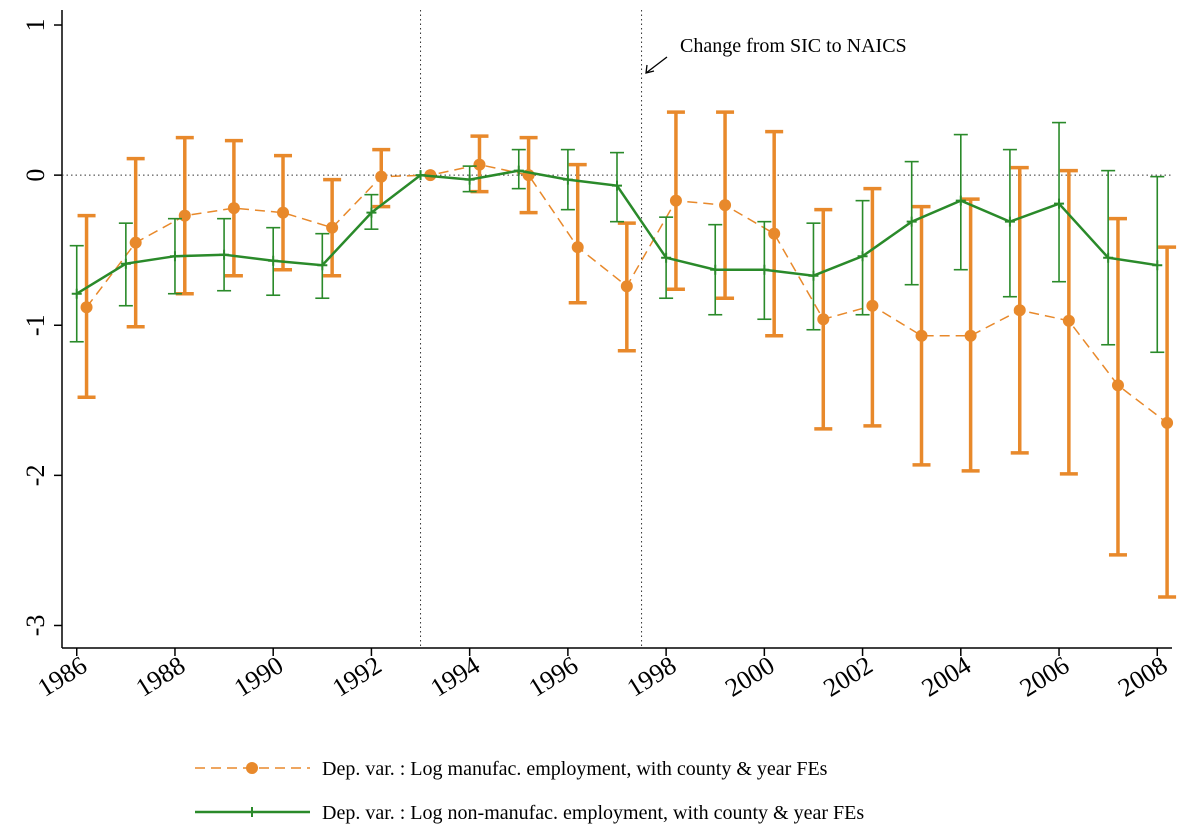 This screenshot has height=831, width=1177. What do you see at coordinates (160, 676) in the screenshot?
I see `x-tick-label: 1988` at bounding box center [160, 676].